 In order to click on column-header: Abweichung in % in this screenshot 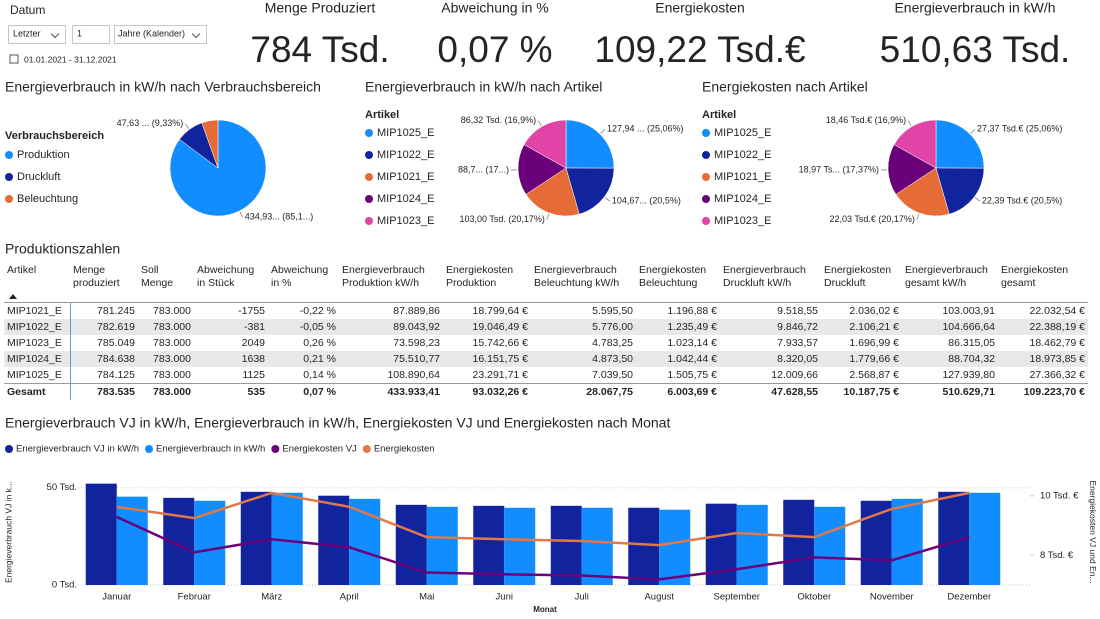, I will do `click(303, 282)`.